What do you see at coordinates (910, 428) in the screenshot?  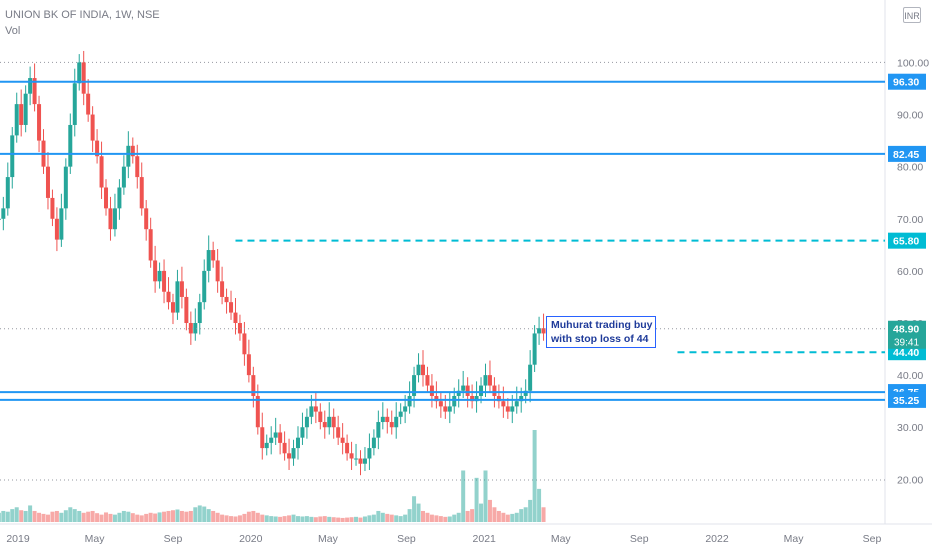 I see `y-tick-label: 30.00` at bounding box center [910, 428].